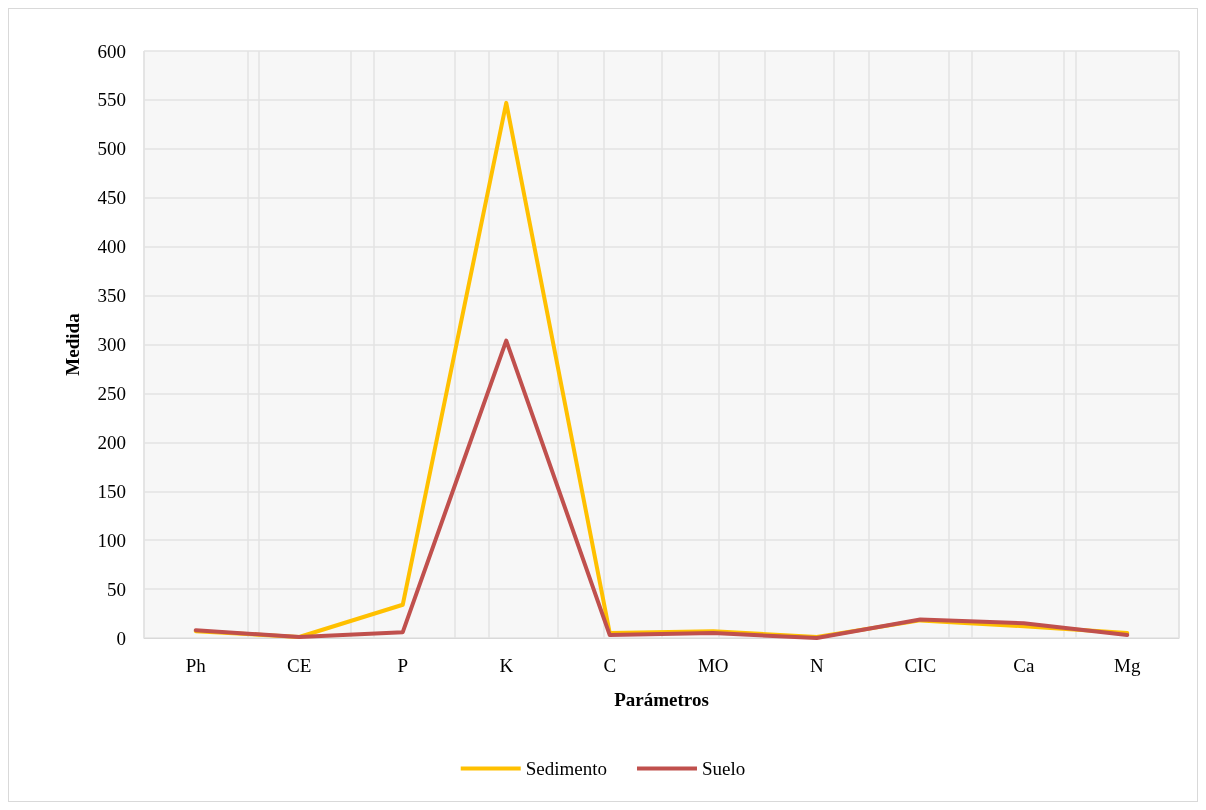 Image resolution: width=1206 pixels, height=810 pixels. I want to click on y-tick-label: 300, so click(111, 344).